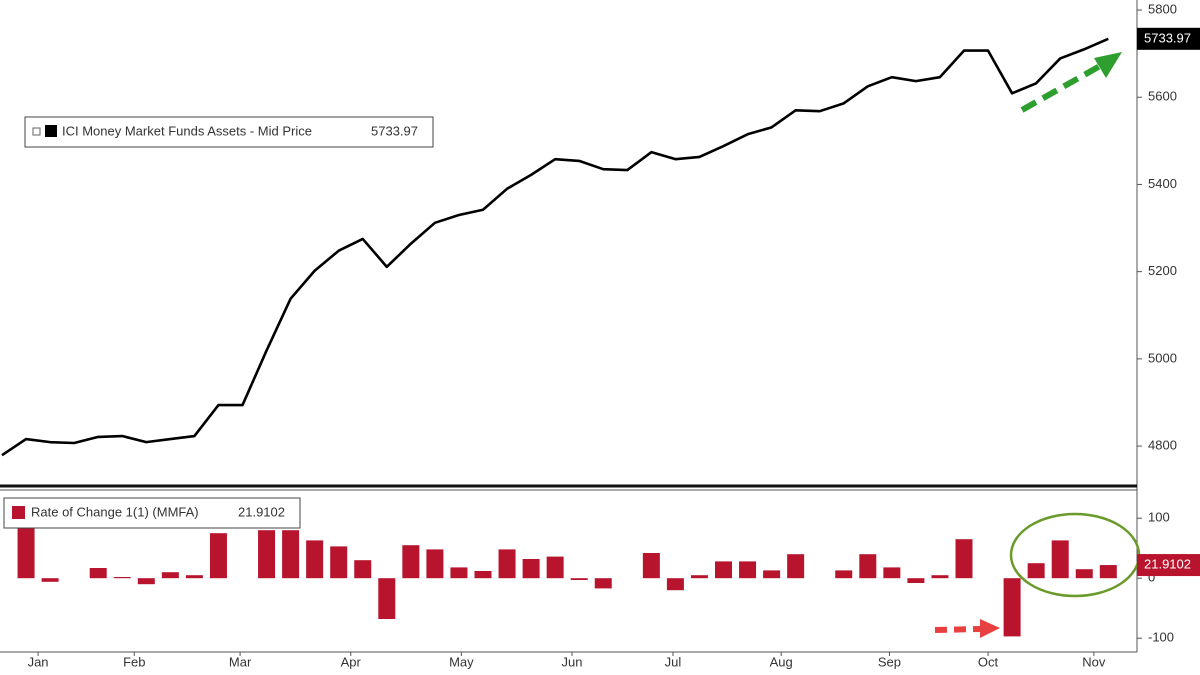 Image resolution: width=1200 pixels, height=675 pixels. What do you see at coordinates (1159, 517) in the screenshot?
I see `y-tick-label: 100` at bounding box center [1159, 517].